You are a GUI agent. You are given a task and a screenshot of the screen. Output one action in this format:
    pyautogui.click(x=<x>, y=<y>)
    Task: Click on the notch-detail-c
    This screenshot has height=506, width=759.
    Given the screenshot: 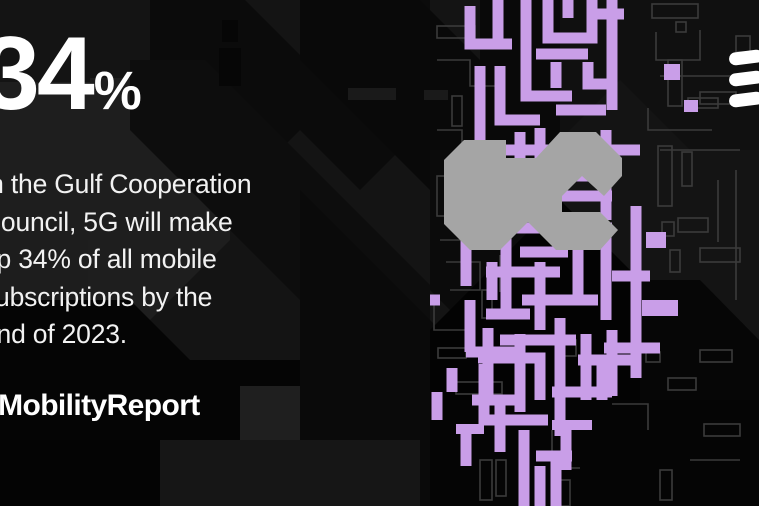 What is the action you would take?
    pyautogui.click(x=372, y=94)
    